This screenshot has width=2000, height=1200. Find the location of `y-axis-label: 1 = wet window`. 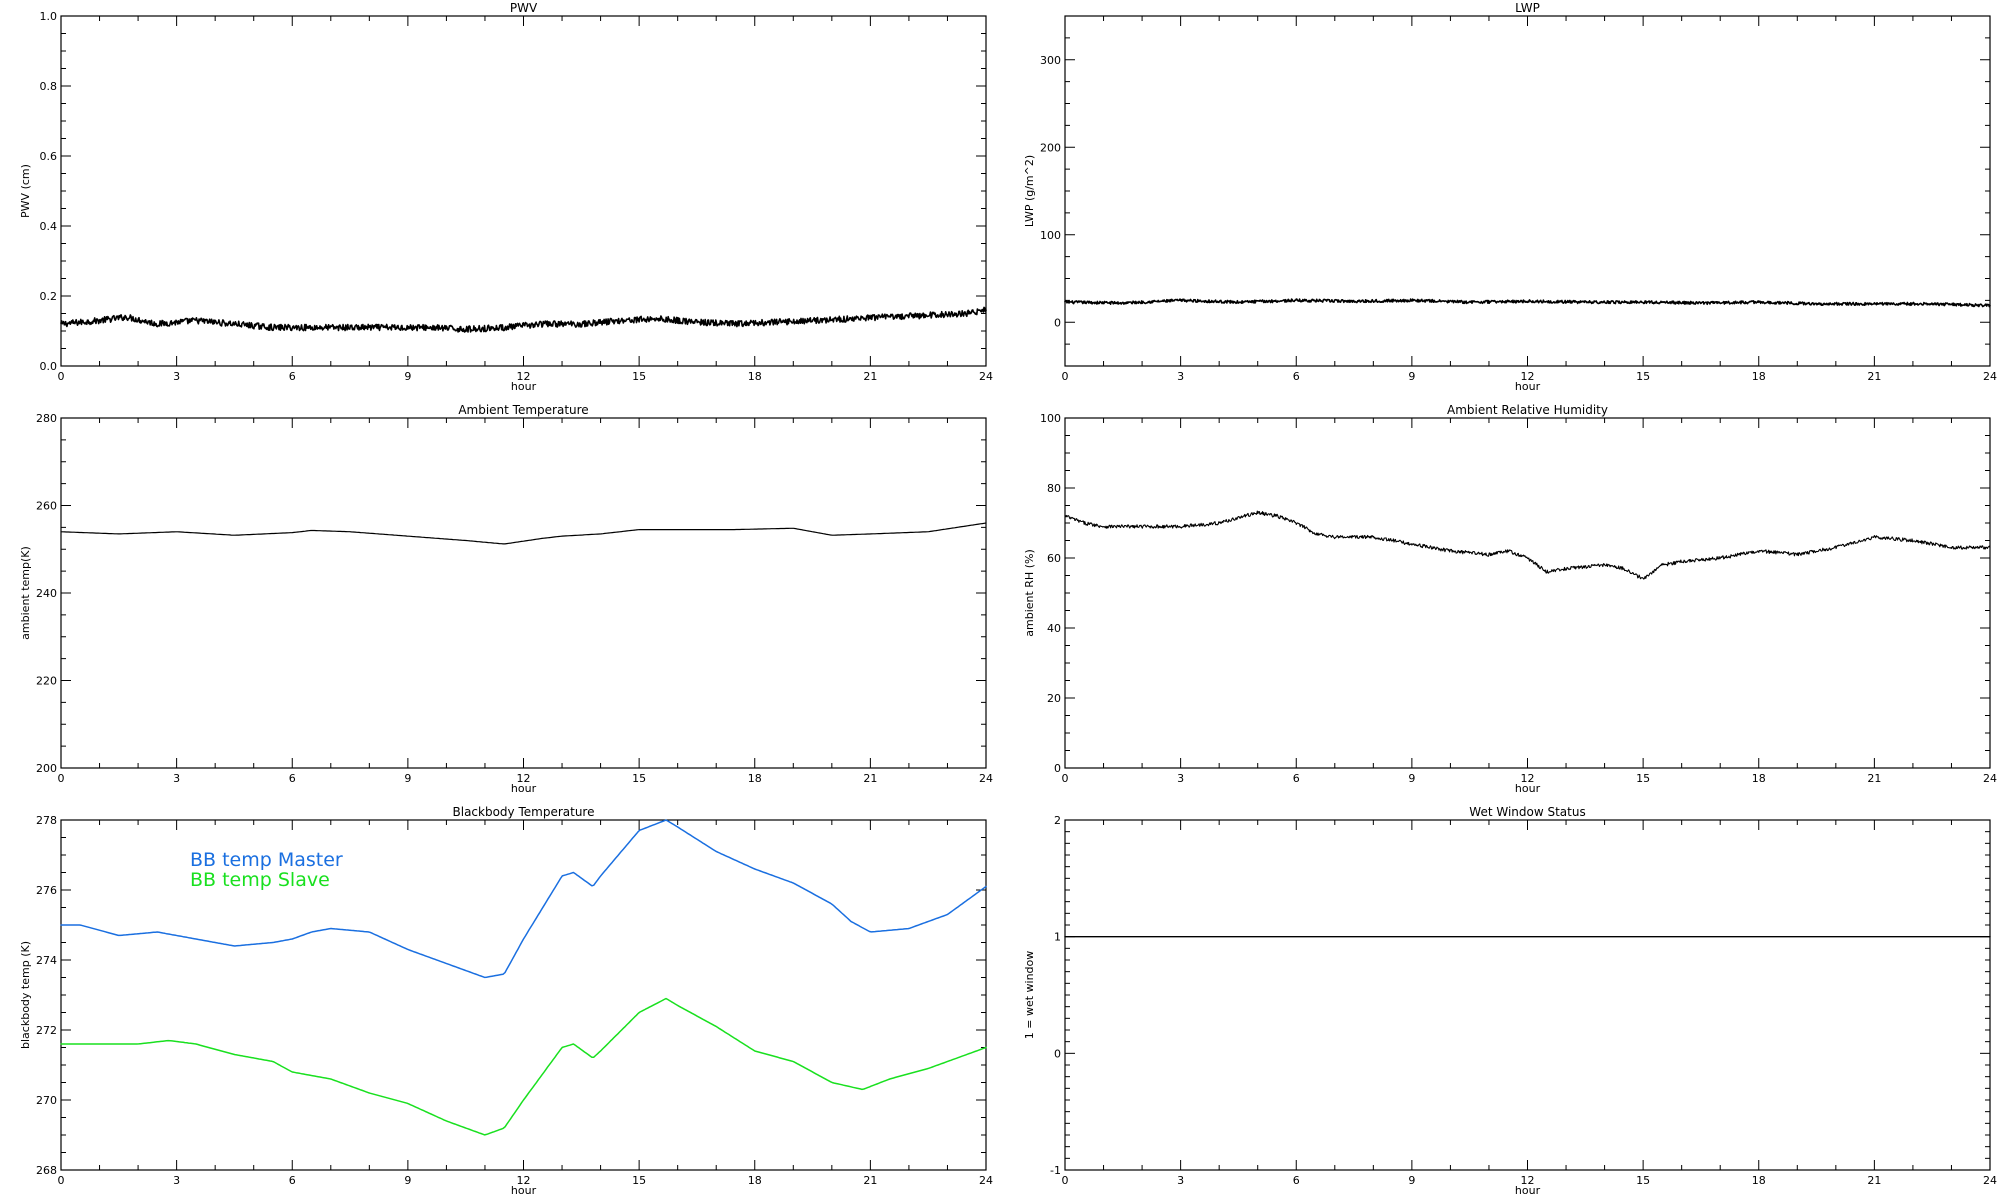

y-axis-label: 1 = wet window is located at coordinates (1029, 995).